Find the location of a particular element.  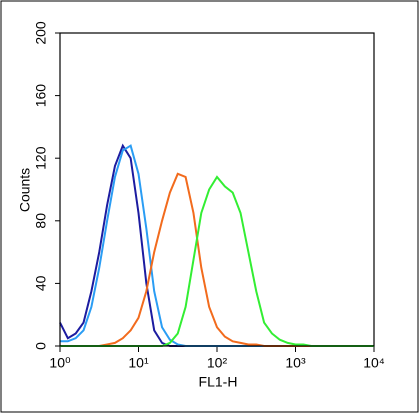

x-tick-label: 10⁴ is located at coordinates (374, 363).